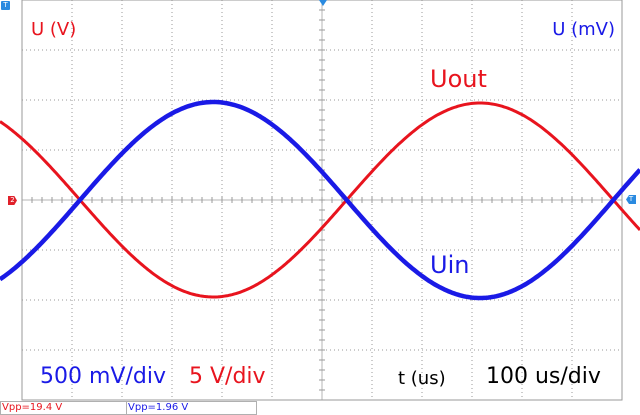 The image size is (640, 415). I want to click on channel-1-vpp-readout: Vpp=1.96 V, so click(191, 408).